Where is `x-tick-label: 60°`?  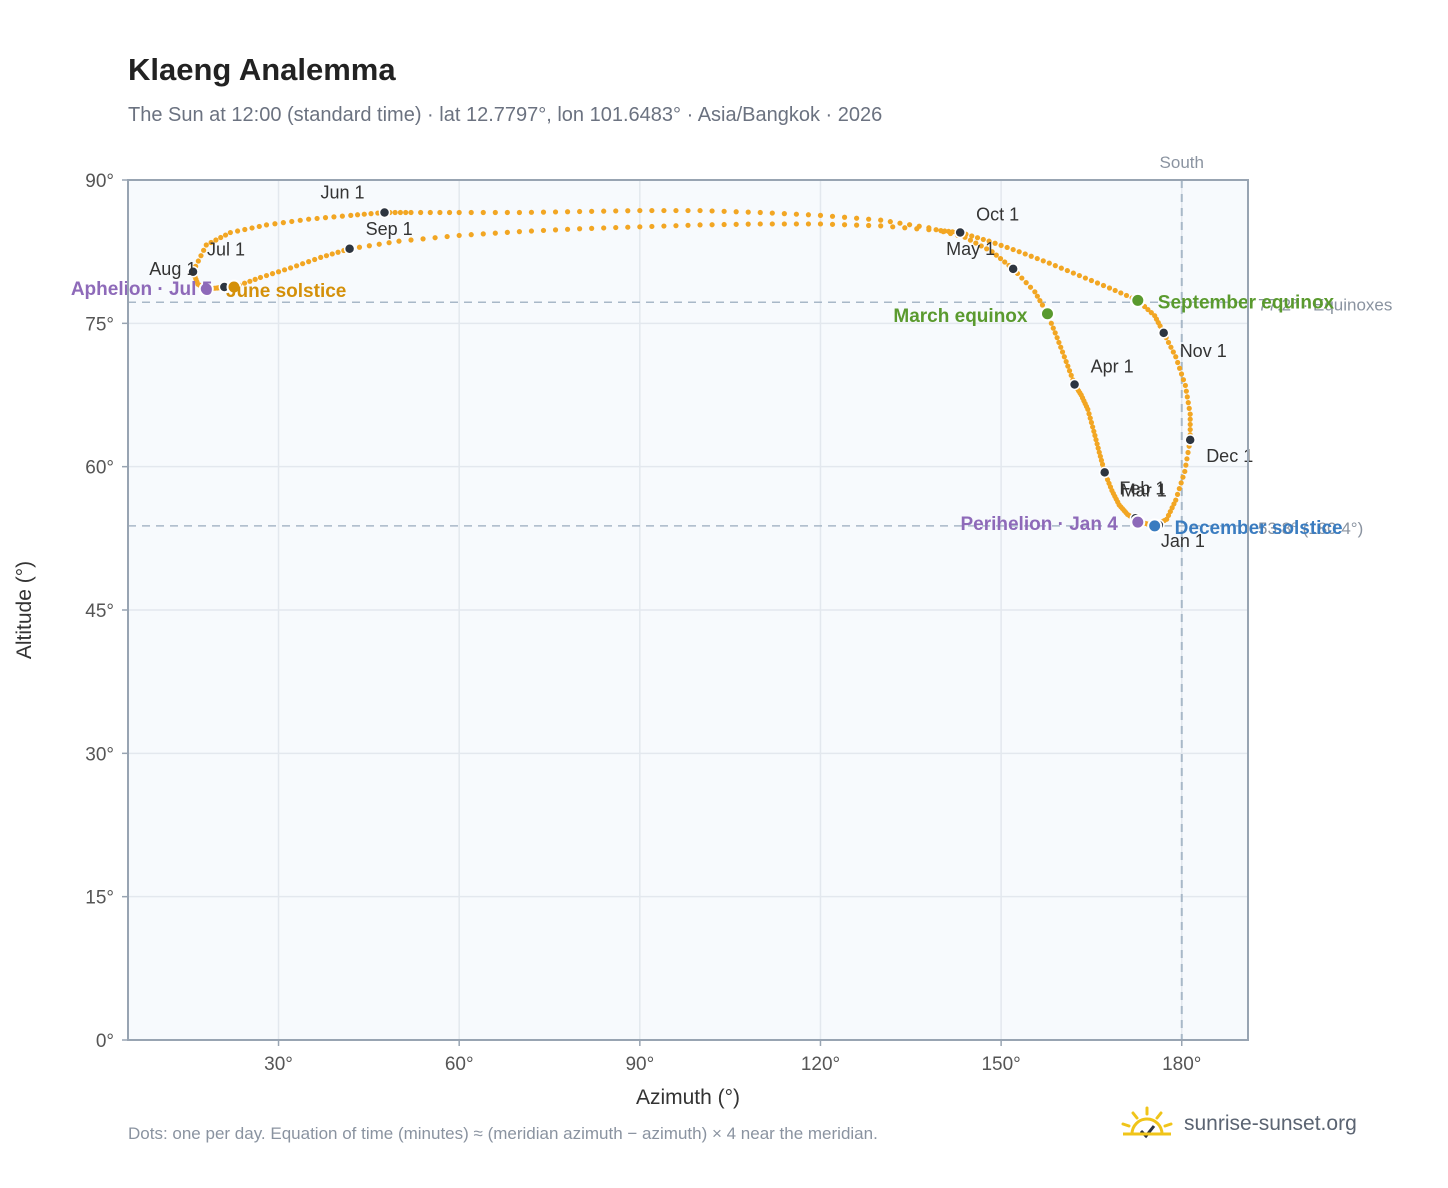
x-tick-label: 60° is located at coordinates (459, 1064).